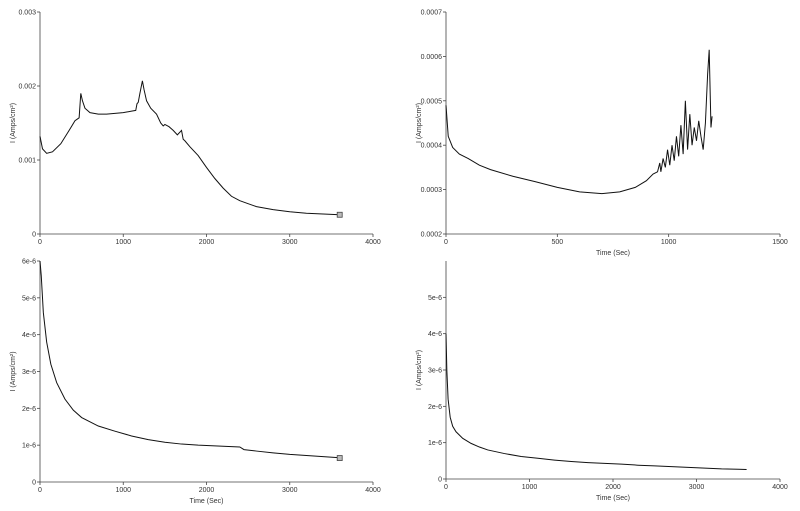 The width and height of the screenshot is (800, 511). I want to click on x-tick-label: 1500, so click(780, 242).